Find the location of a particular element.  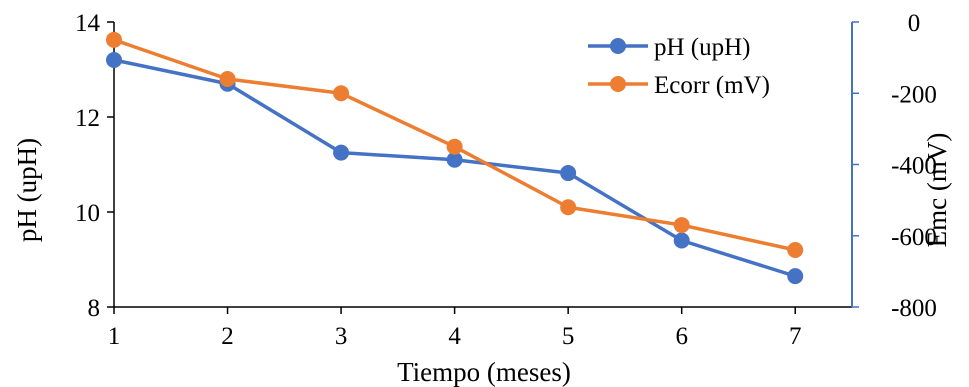

legend-entry-ph: pH (upH) is located at coordinates (669, 47).